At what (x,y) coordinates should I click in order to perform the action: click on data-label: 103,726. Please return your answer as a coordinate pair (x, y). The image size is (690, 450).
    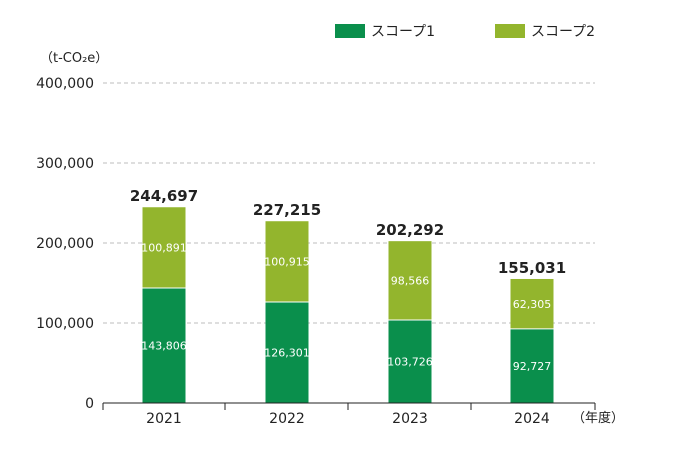
    Looking at the image, I should click on (410, 362).